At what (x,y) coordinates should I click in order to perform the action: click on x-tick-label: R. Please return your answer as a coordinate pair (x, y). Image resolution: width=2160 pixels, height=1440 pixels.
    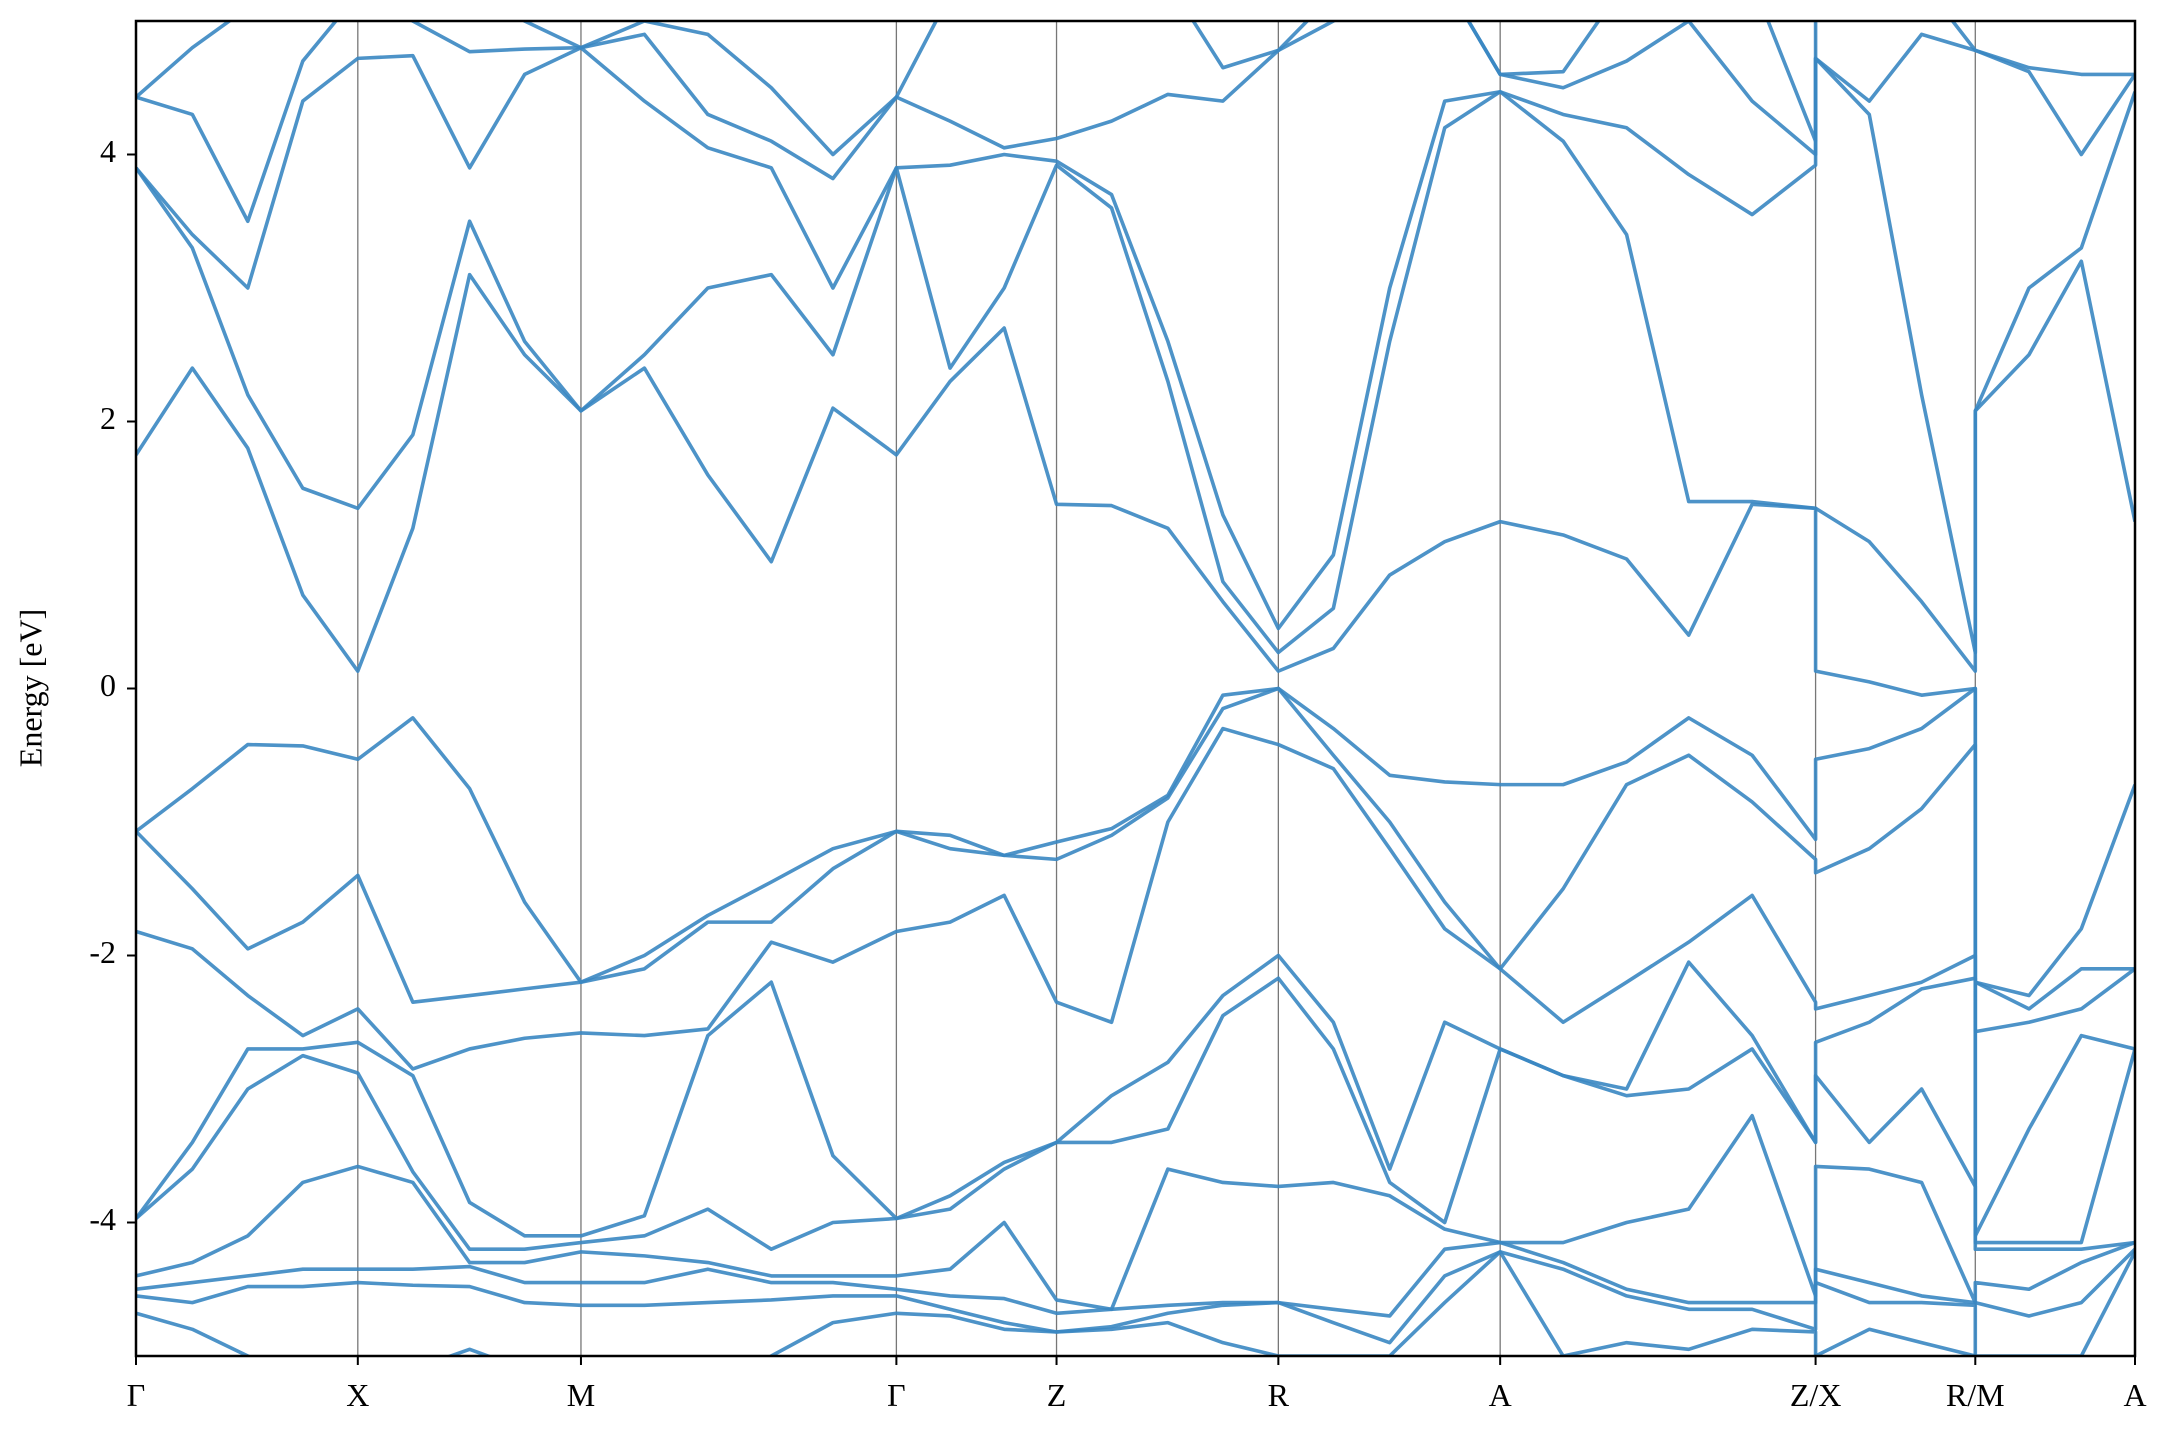
    Looking at the image, I should click on (1279, 1395).